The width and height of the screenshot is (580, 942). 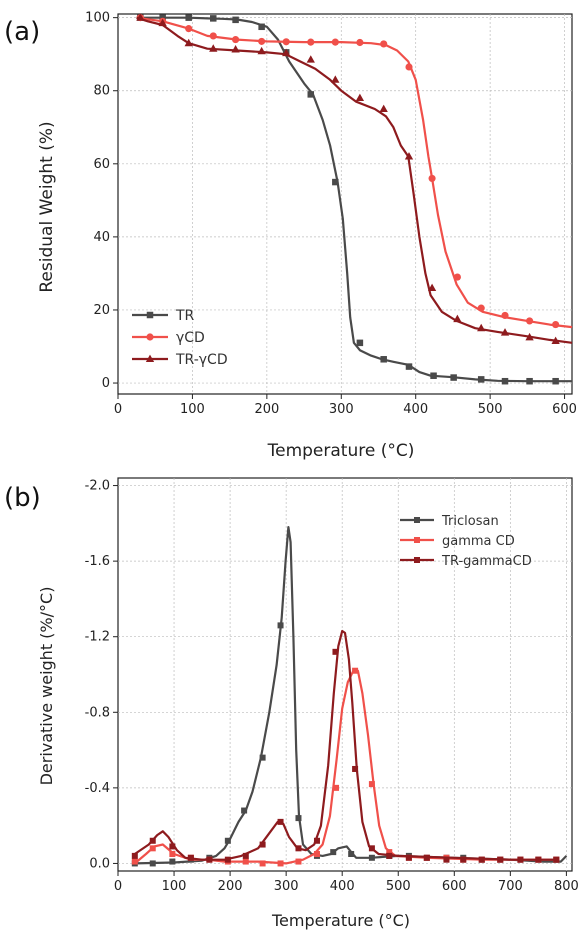 I want to click on panel-b-legend: Triclosan gamma CD TR-gammaCD, so click(x=466, y=541).